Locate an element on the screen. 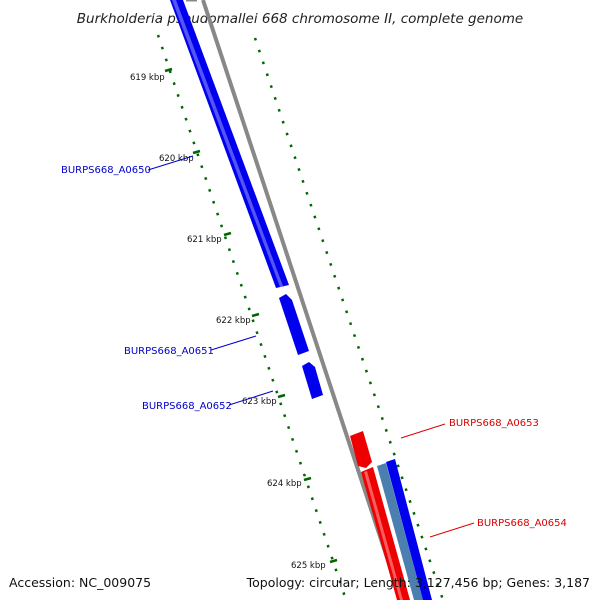  gene-label: BURPS668_A0652 is located at coordinates (187, 406).